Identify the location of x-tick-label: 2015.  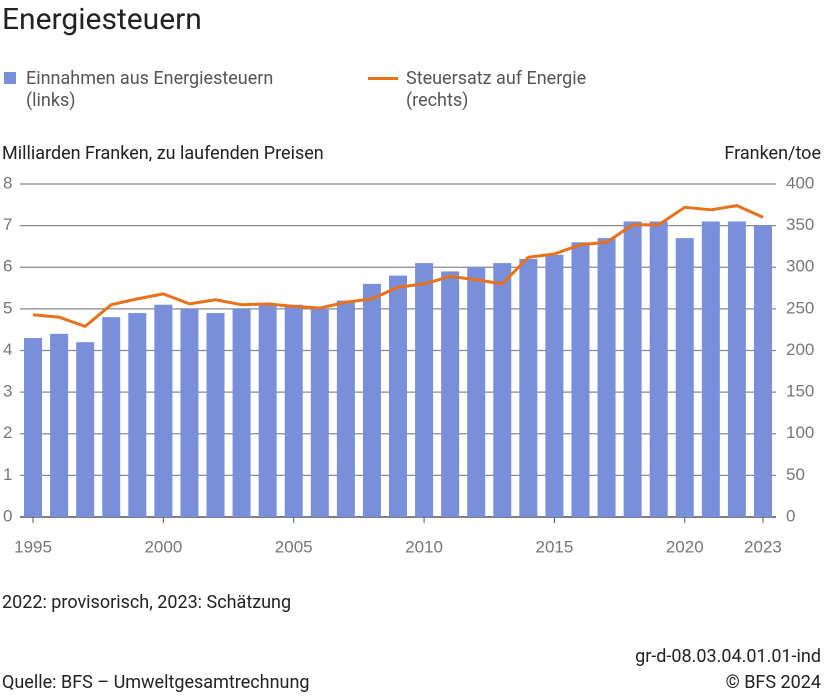
(554, 546).